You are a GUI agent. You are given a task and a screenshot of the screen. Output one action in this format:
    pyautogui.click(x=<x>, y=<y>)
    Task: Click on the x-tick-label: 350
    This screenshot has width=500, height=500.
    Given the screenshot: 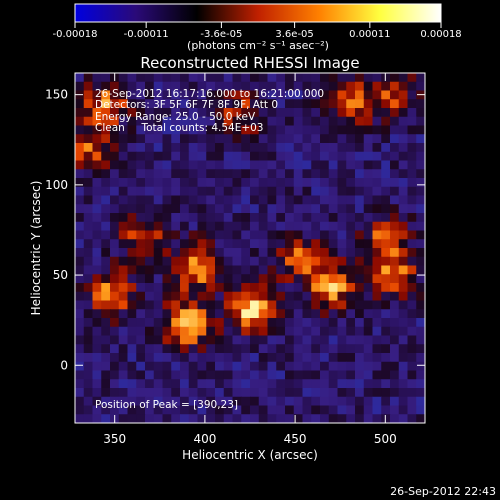 What is the action you would take?
    pyautogui.click(x=114, y=439)
    